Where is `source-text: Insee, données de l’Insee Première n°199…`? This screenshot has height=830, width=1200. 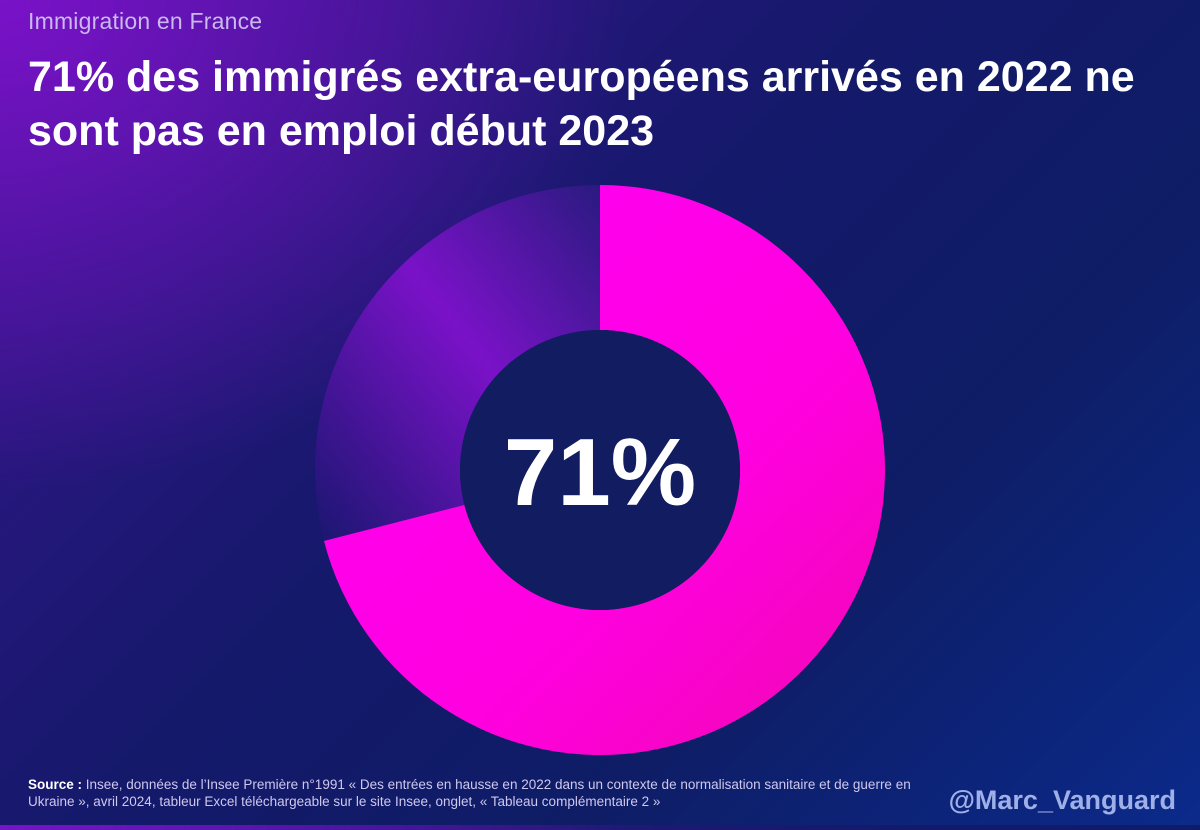
source-text: Insee, données de l’Insee Première n°199… is located at coordinates (469, 793).